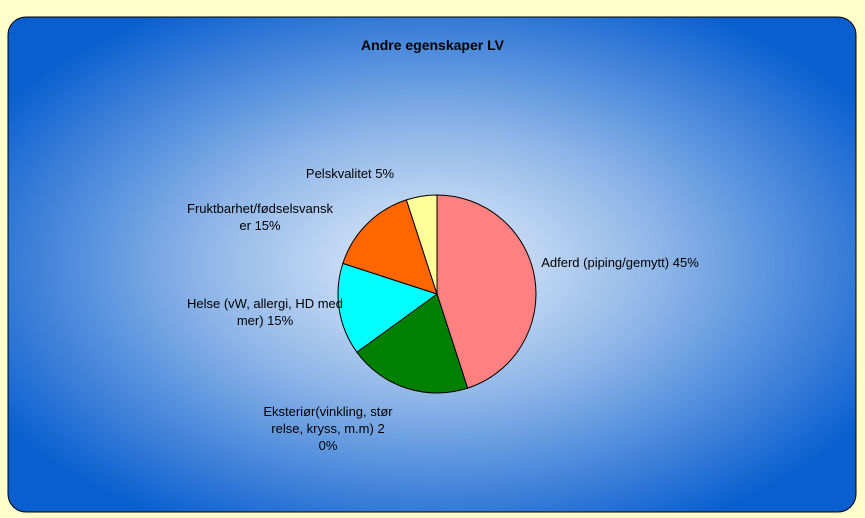 The height and width of the screenshot is (518, 865). I want to click on slice-label: Helse (vW, allergi, HD med mer) 15%, so click(265, 312).